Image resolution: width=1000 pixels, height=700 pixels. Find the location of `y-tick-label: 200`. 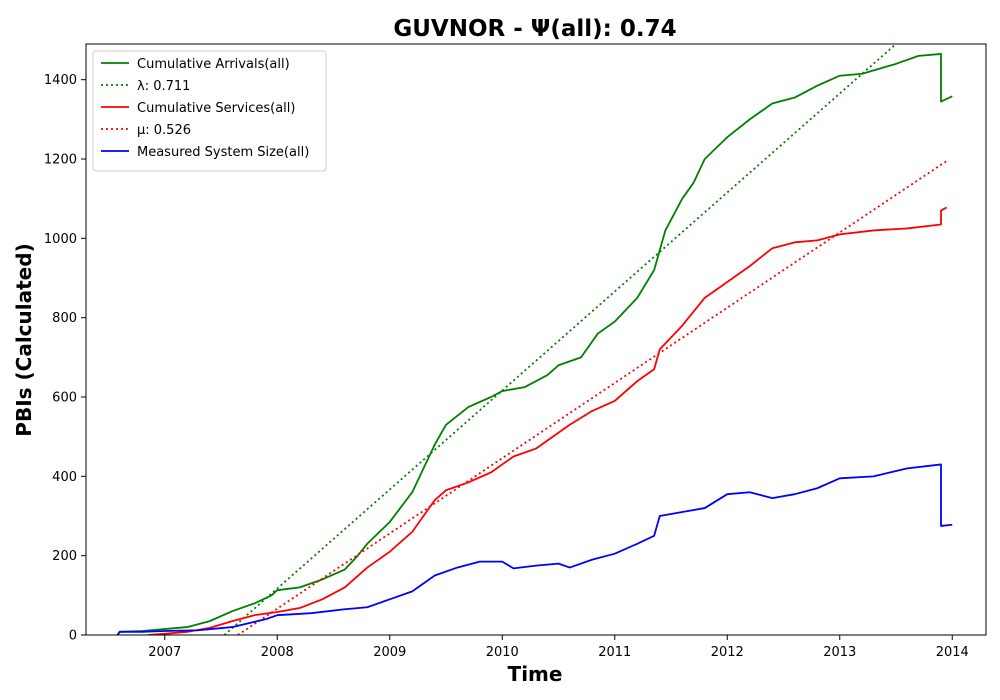

y-tick-label: 200 is located at coordinates (64, 556).